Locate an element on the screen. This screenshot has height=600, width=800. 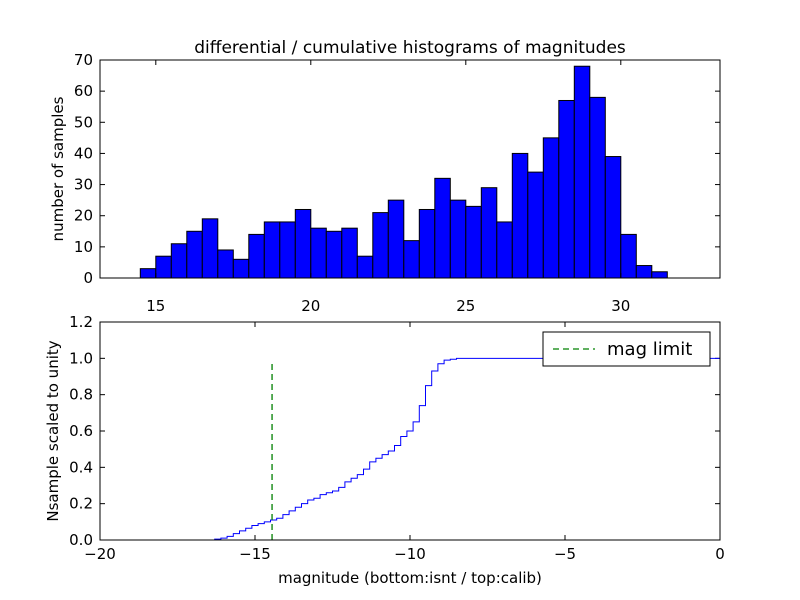
histogram-x-tick-label: 30 is located at coordinates (620, 306).